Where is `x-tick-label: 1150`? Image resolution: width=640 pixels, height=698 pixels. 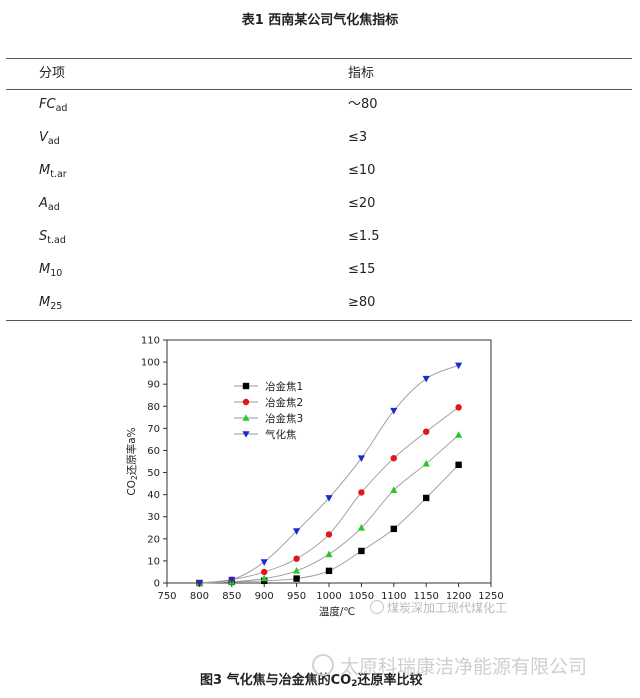 x-tick-label: 1150 is located at coordinates (425, 596).